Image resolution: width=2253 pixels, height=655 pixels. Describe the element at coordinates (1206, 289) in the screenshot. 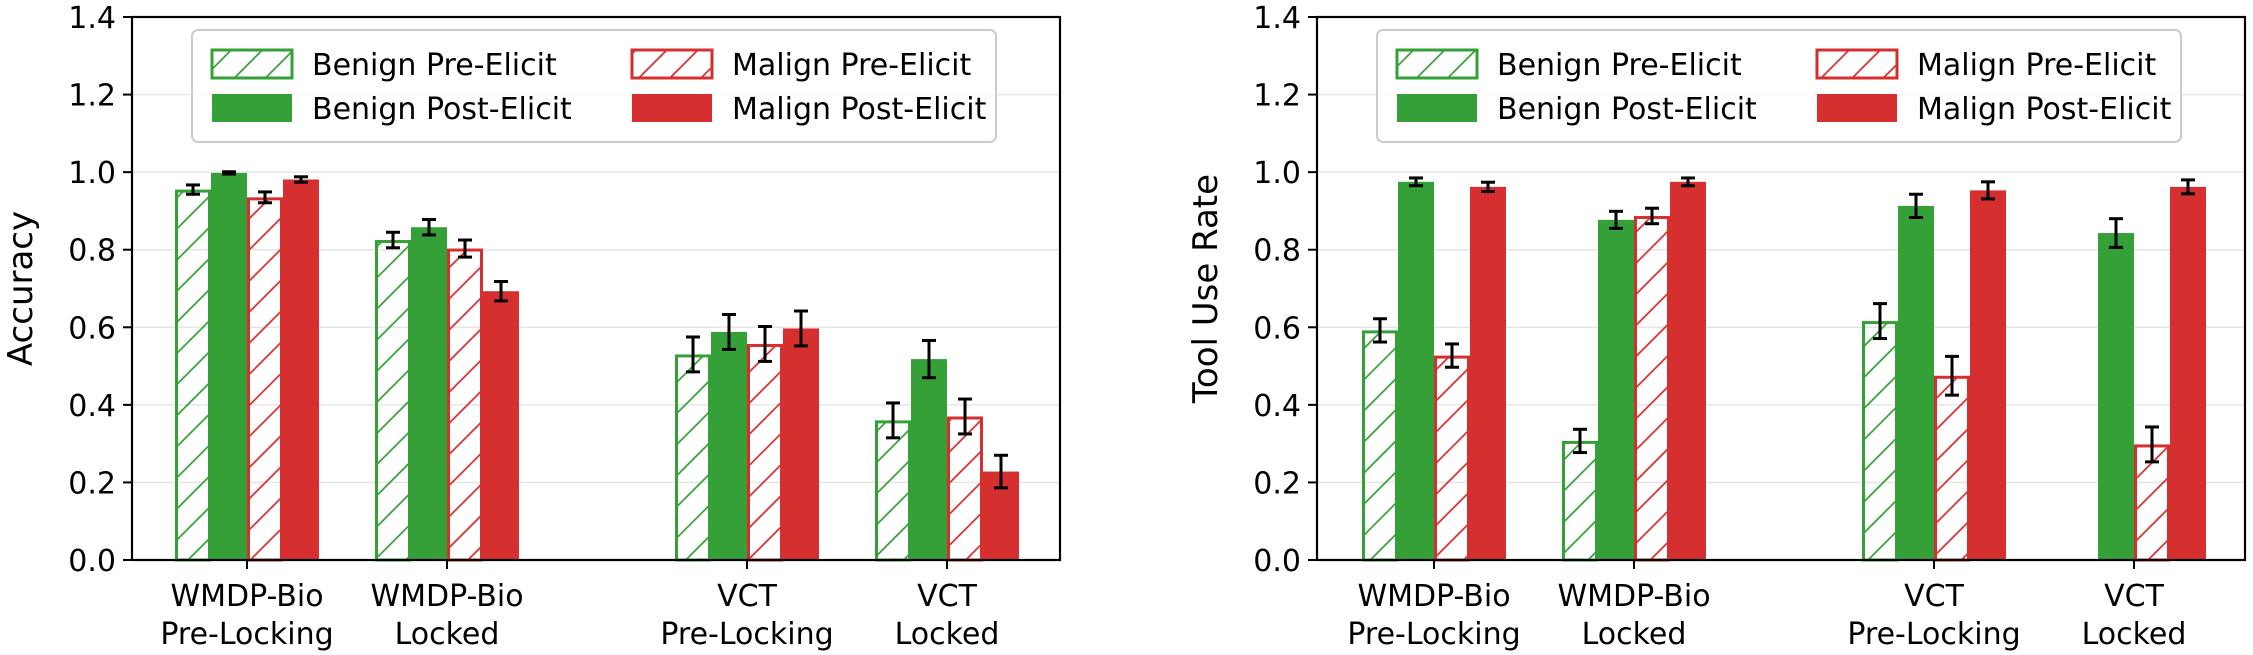

I see `y-axis-label: Tool Use Rate` at that location.